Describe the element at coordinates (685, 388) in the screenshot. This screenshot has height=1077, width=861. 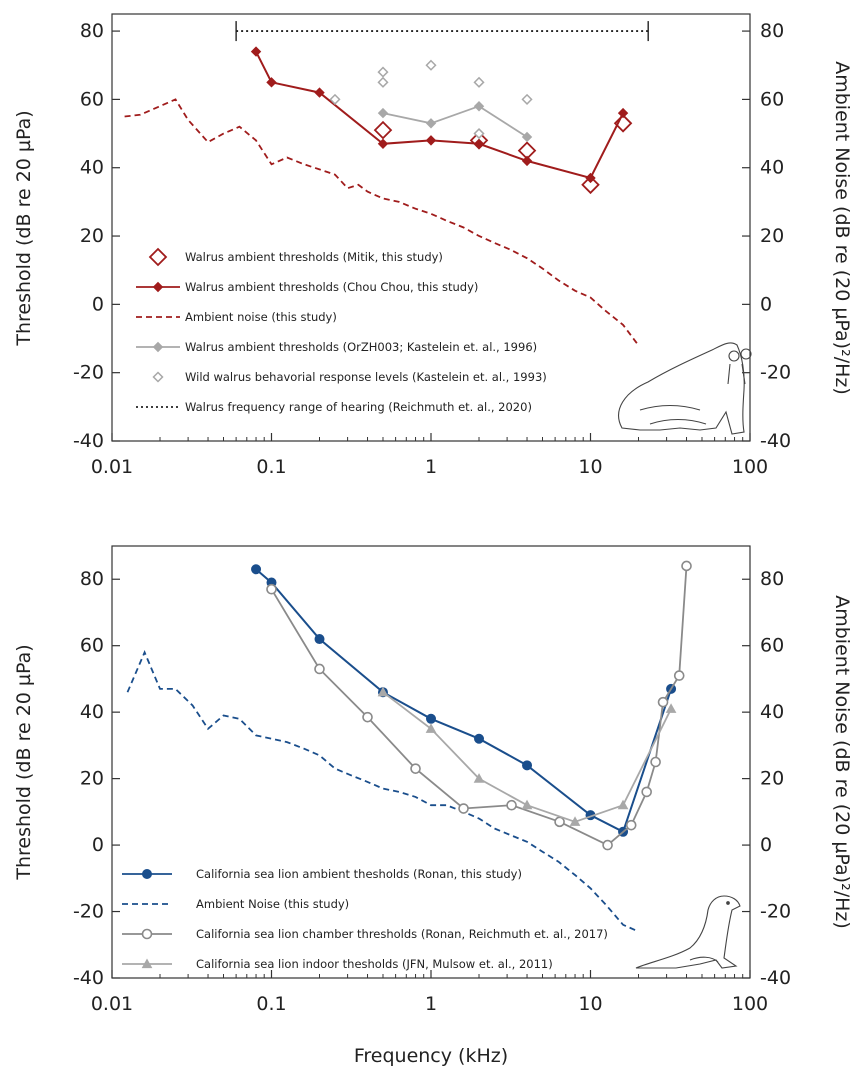
I see `walrus-icon` at that location.